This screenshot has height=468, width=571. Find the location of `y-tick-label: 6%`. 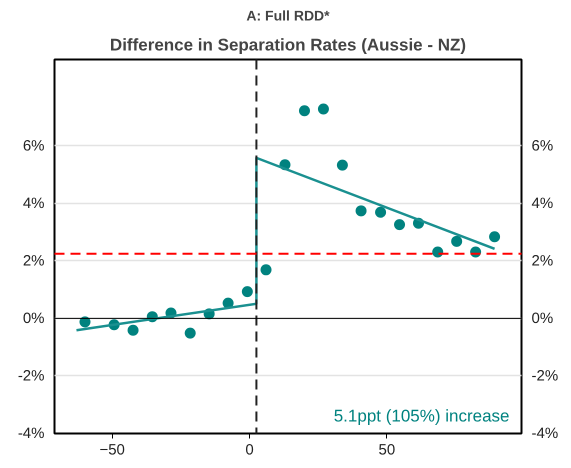

y-tick-label: 6% is located at coordinates (33, 145).